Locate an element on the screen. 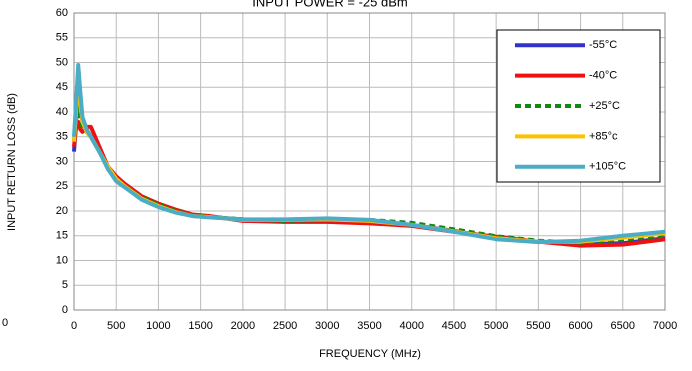 This screenshot has width=692, height=371. x-tick-label: 2000 is located at coordinates (243, 326).